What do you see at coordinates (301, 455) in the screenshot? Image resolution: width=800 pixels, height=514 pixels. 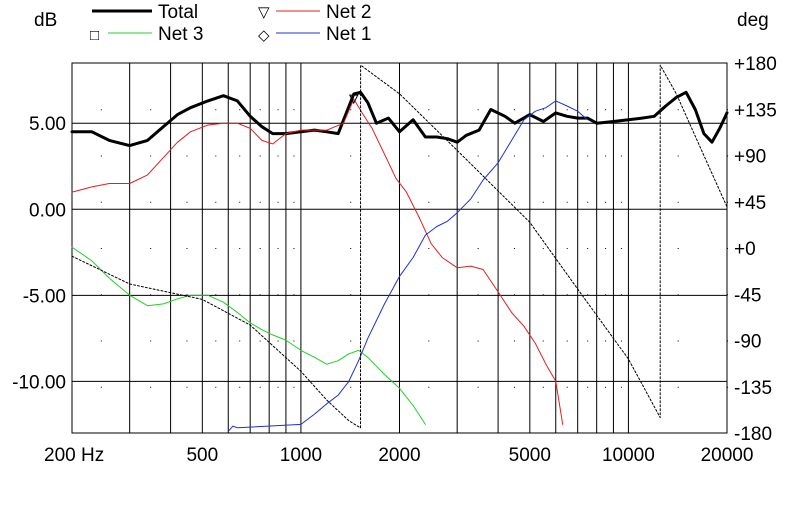 I see `x-tick-label: 1000` at bounding box center [301, 455].